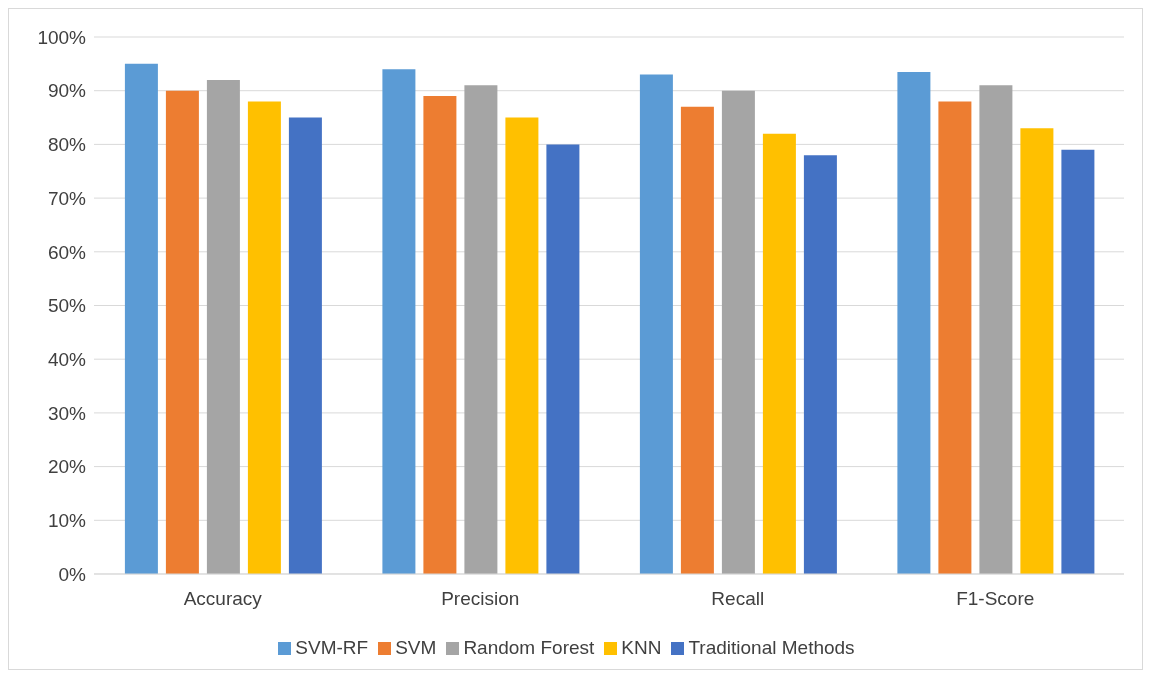 The height and width of the screenshot is (679, 1151). What do you see at coordinates (771, 647) in the screenshot?
I see `legend-label: Traditional Methods` at bounding box center [771, 647].